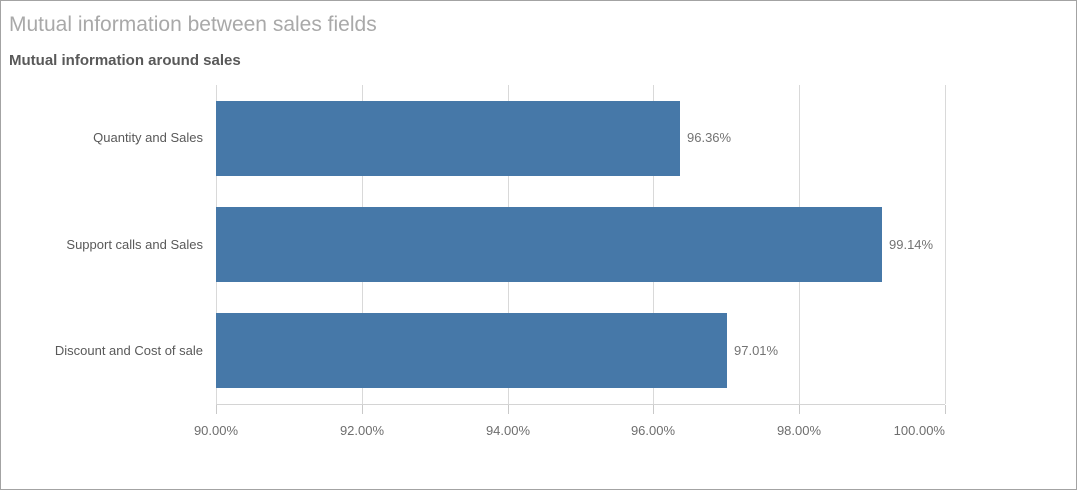  I want to click on chart-title: Mutual information between sales fields, so click(193, 24).